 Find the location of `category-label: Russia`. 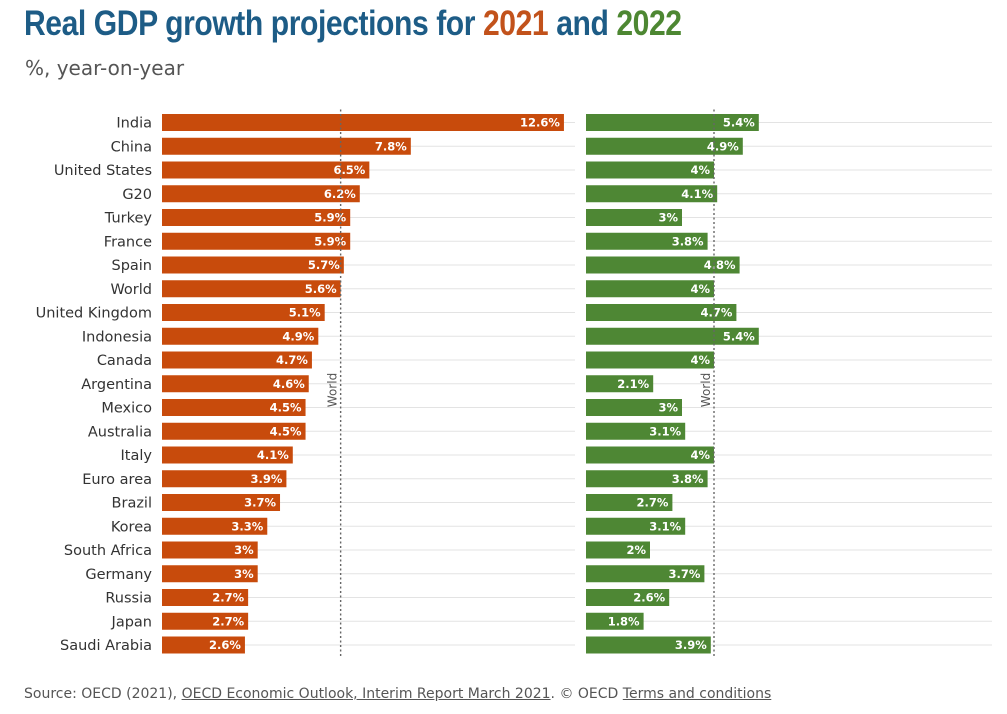

category-label: Russia is located at coordinates (128, 599).